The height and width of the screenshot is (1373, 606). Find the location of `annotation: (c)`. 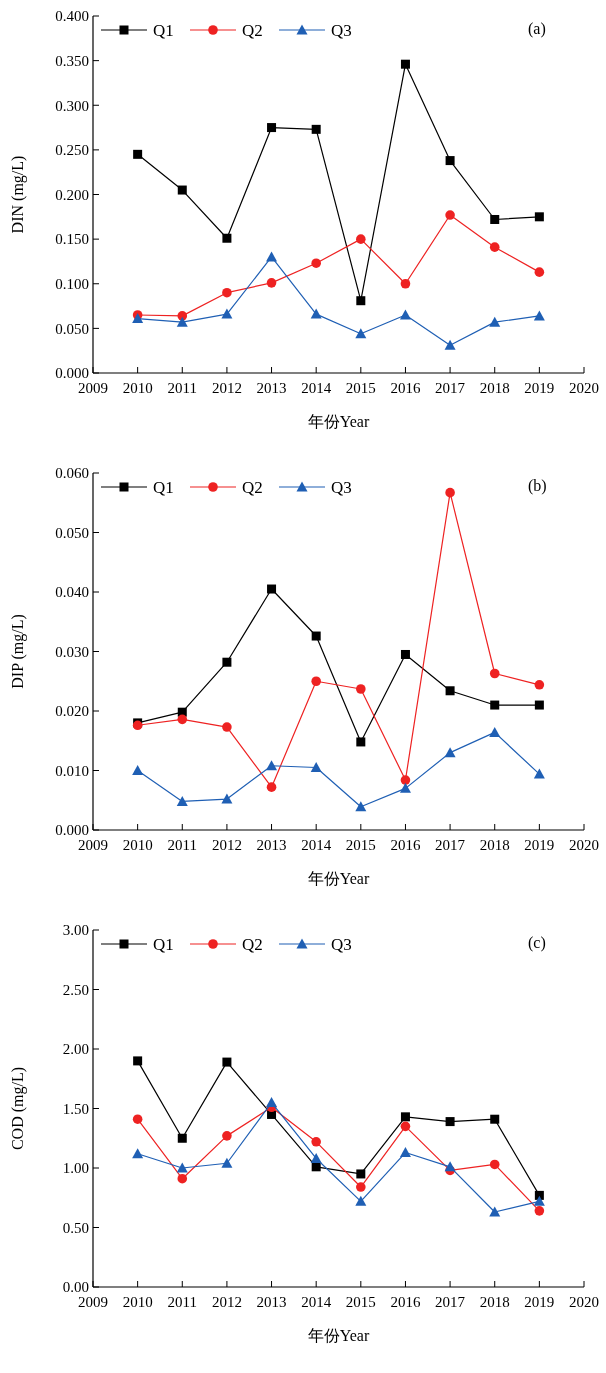

annotation: (c) is located at coordinates (537, 943).